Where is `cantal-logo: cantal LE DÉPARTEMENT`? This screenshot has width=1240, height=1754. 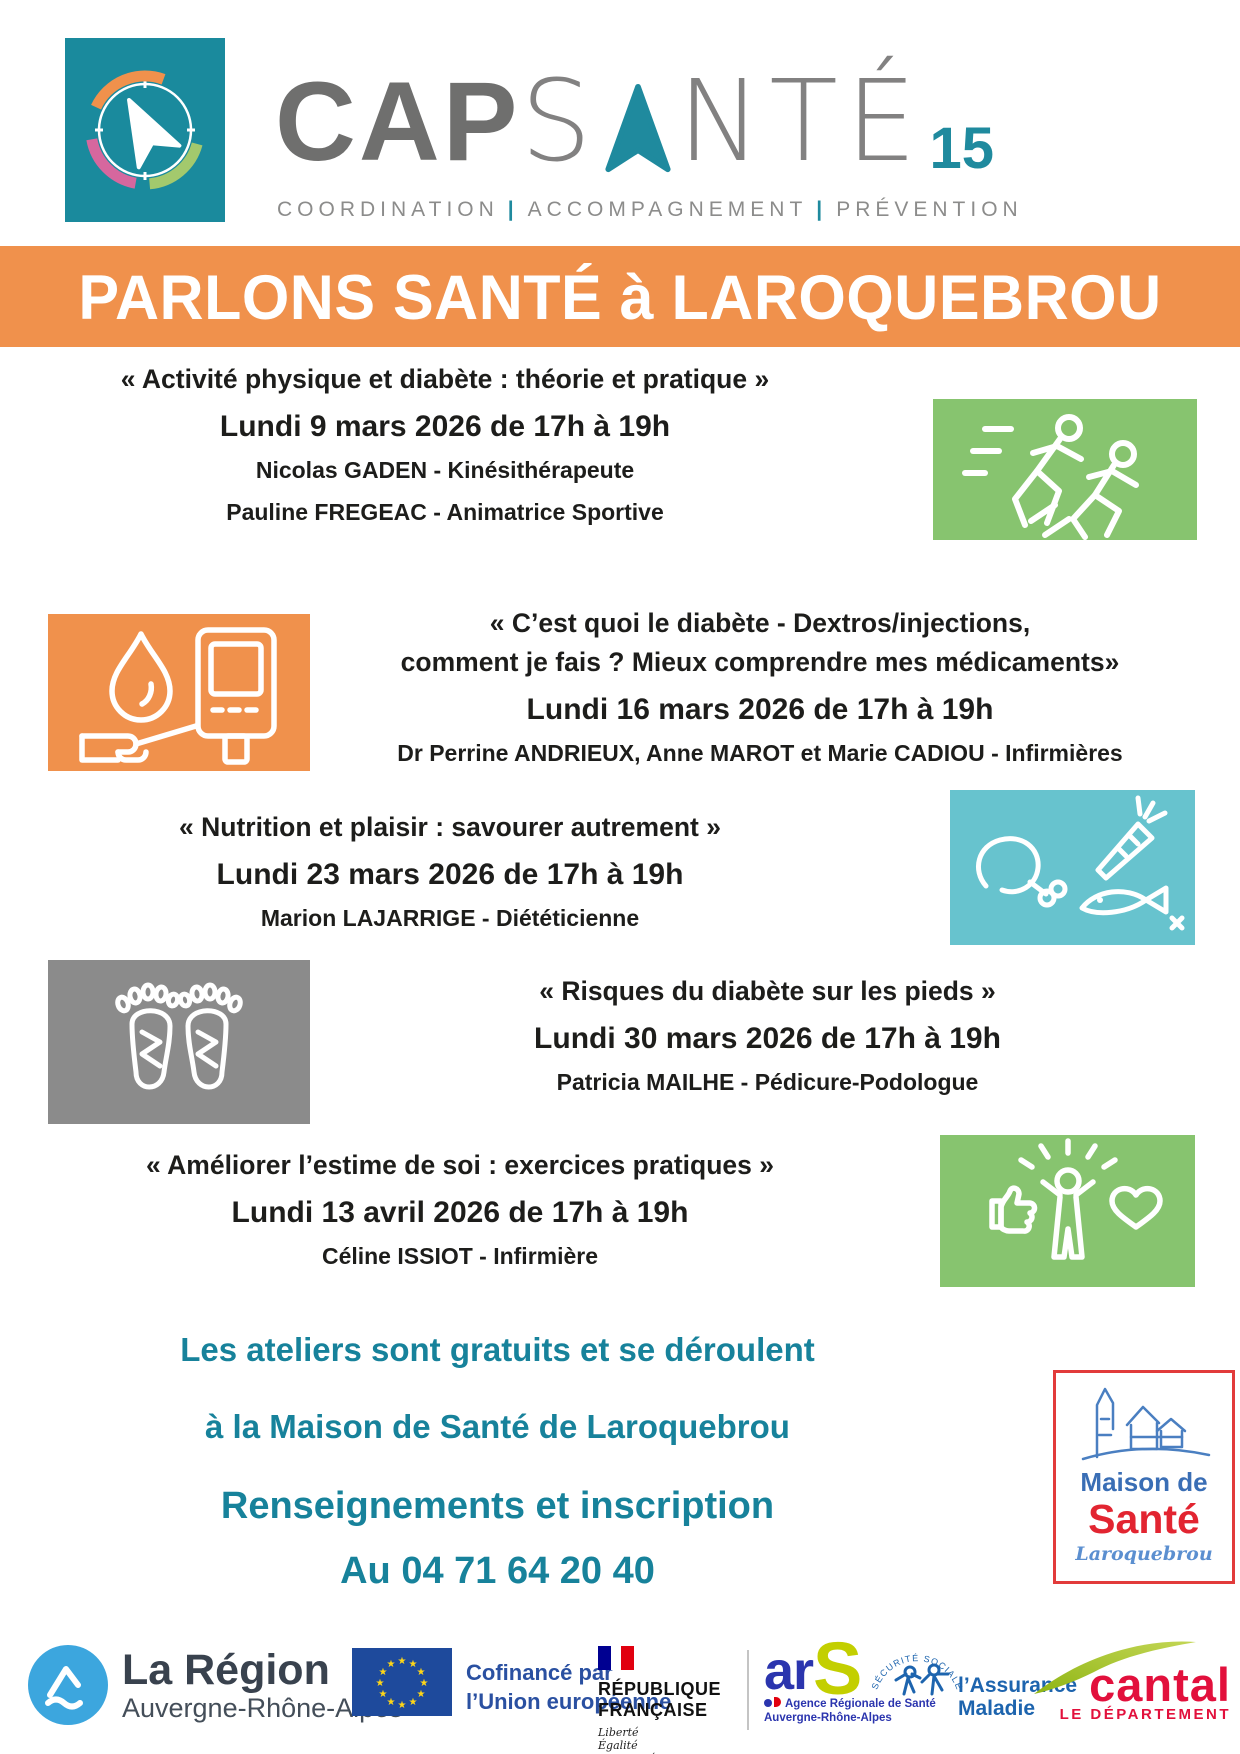
cantal-logo: cantal LE DÉPARTEMENT is located at coordinates (1132, 1677).